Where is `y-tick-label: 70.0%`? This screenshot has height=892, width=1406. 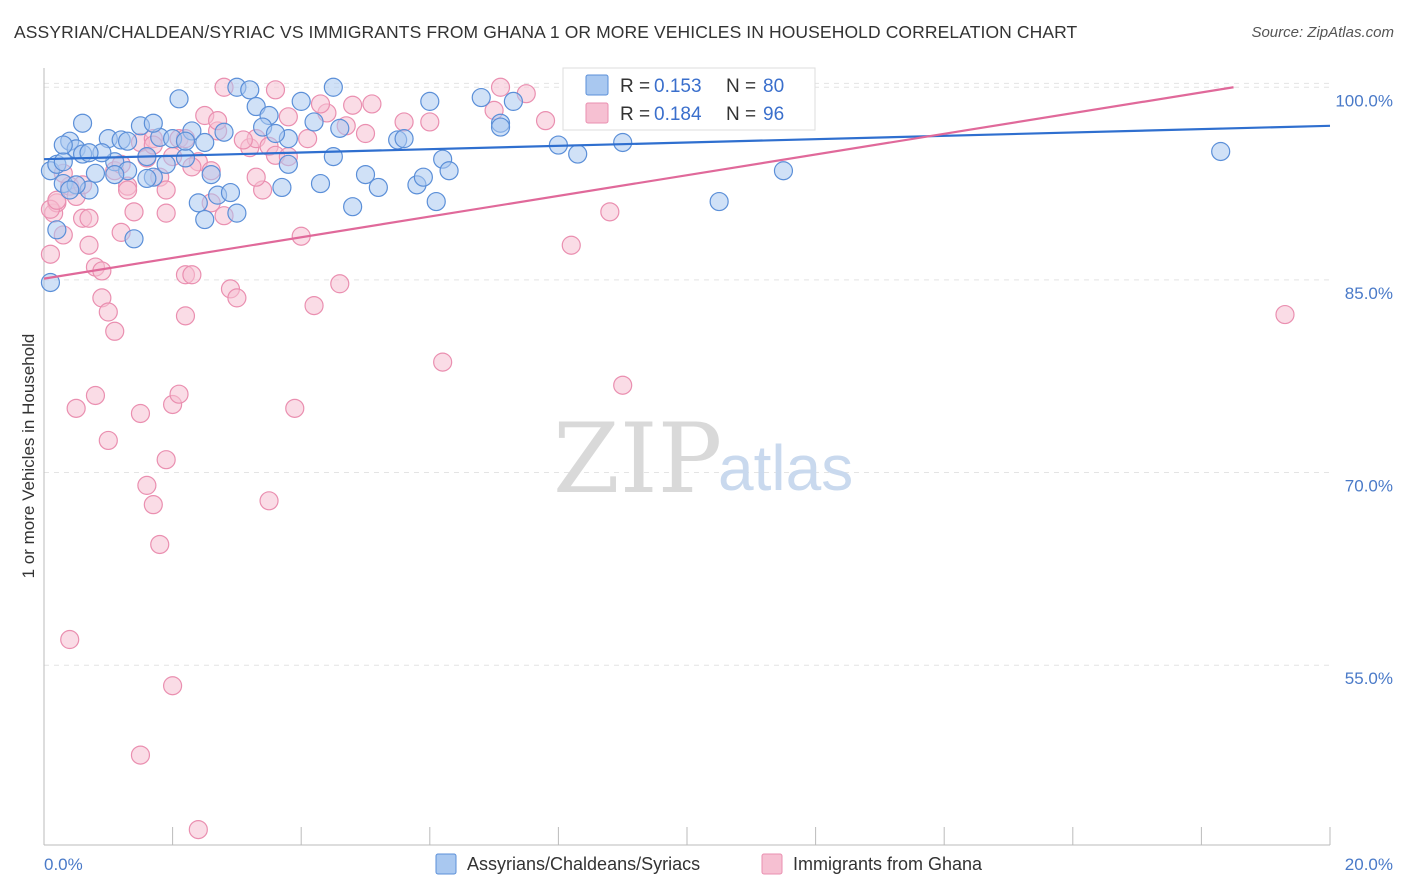 y-tick-label: 70.0% is located at coordinates (1369, 486).